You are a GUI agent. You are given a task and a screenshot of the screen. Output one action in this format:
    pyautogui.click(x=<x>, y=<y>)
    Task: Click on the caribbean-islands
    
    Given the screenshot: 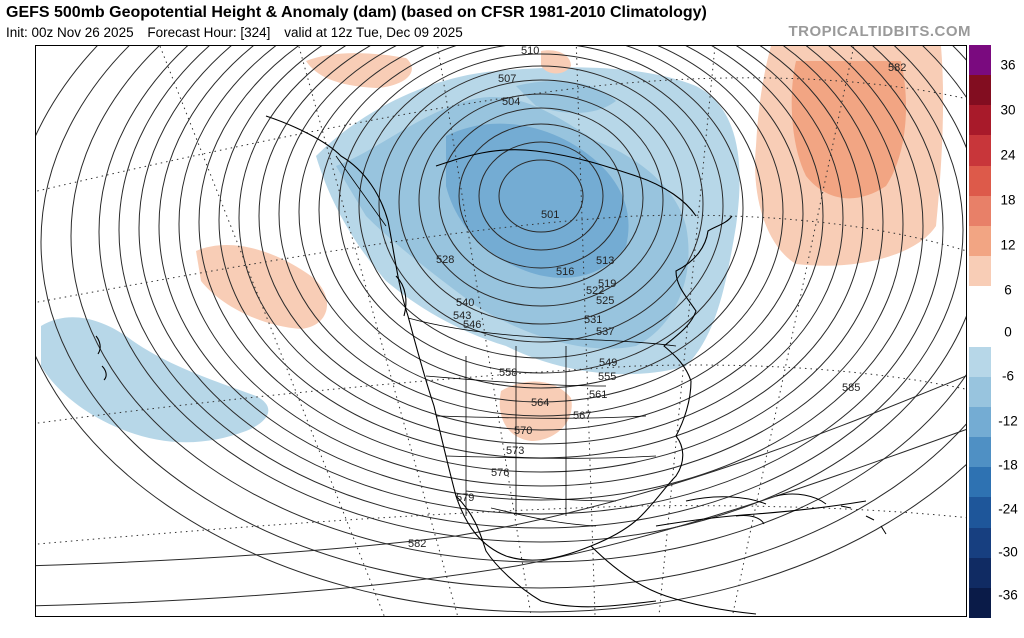 What is the action you would take?
    pyautogui.click(x=786, y=514)
    